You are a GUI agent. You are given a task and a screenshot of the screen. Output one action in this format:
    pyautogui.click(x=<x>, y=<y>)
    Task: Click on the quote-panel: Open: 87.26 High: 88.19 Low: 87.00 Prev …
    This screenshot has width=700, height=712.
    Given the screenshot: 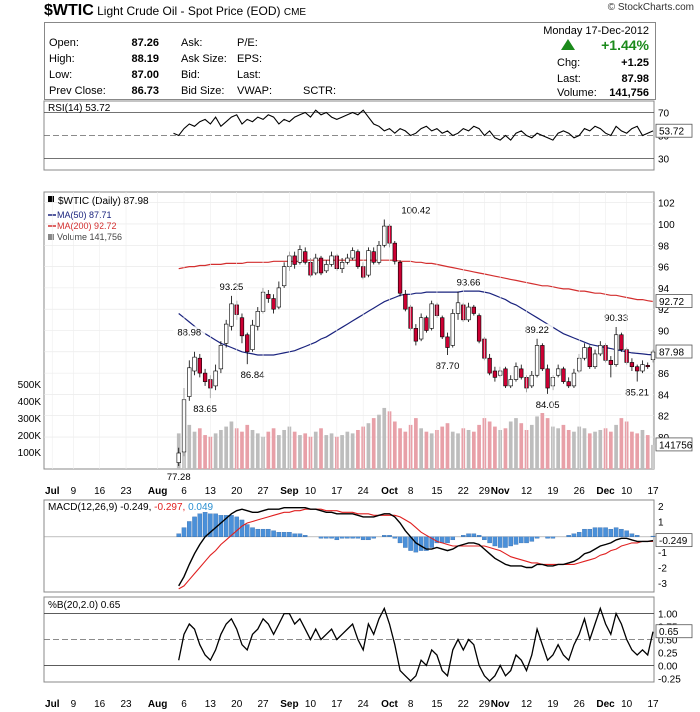 What is the action you would take?
    pyautogui.click(x=350, y=61)
    